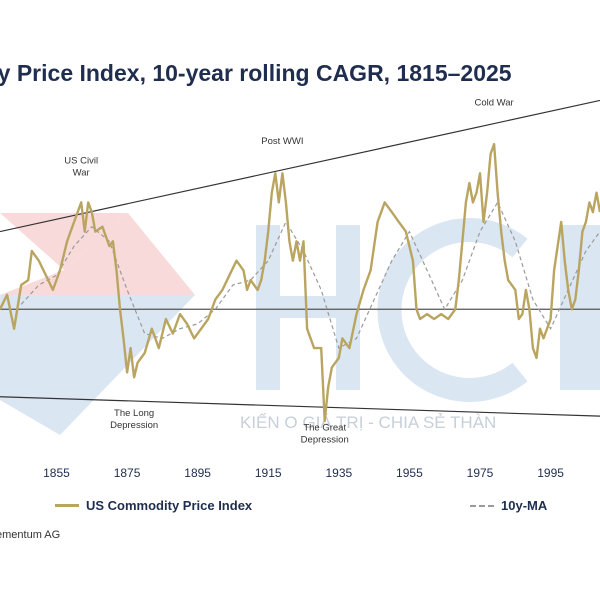  I want to click on legend-item-index: US Commodity Price Index, so click(153, 505).